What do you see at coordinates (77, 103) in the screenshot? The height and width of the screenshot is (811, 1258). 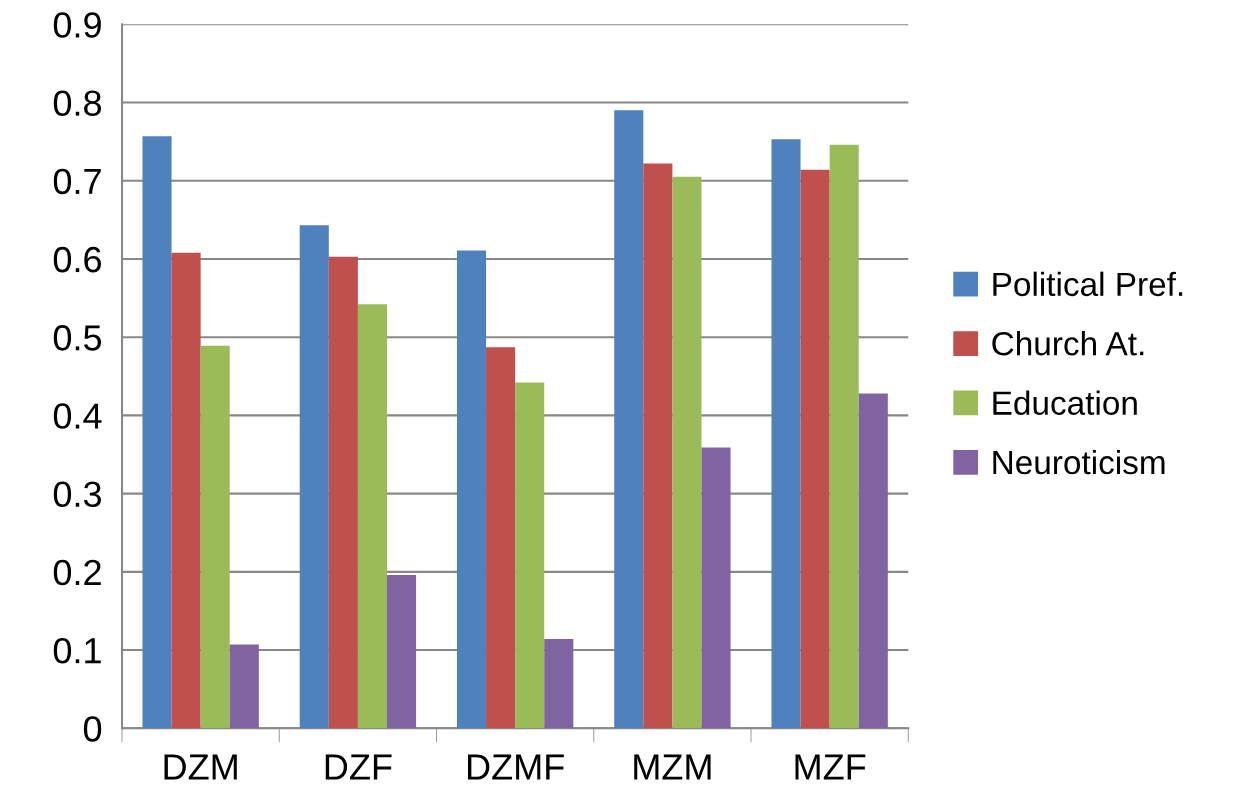 I see `y-tick-label: 0.8` at bounding box center [77, 103].